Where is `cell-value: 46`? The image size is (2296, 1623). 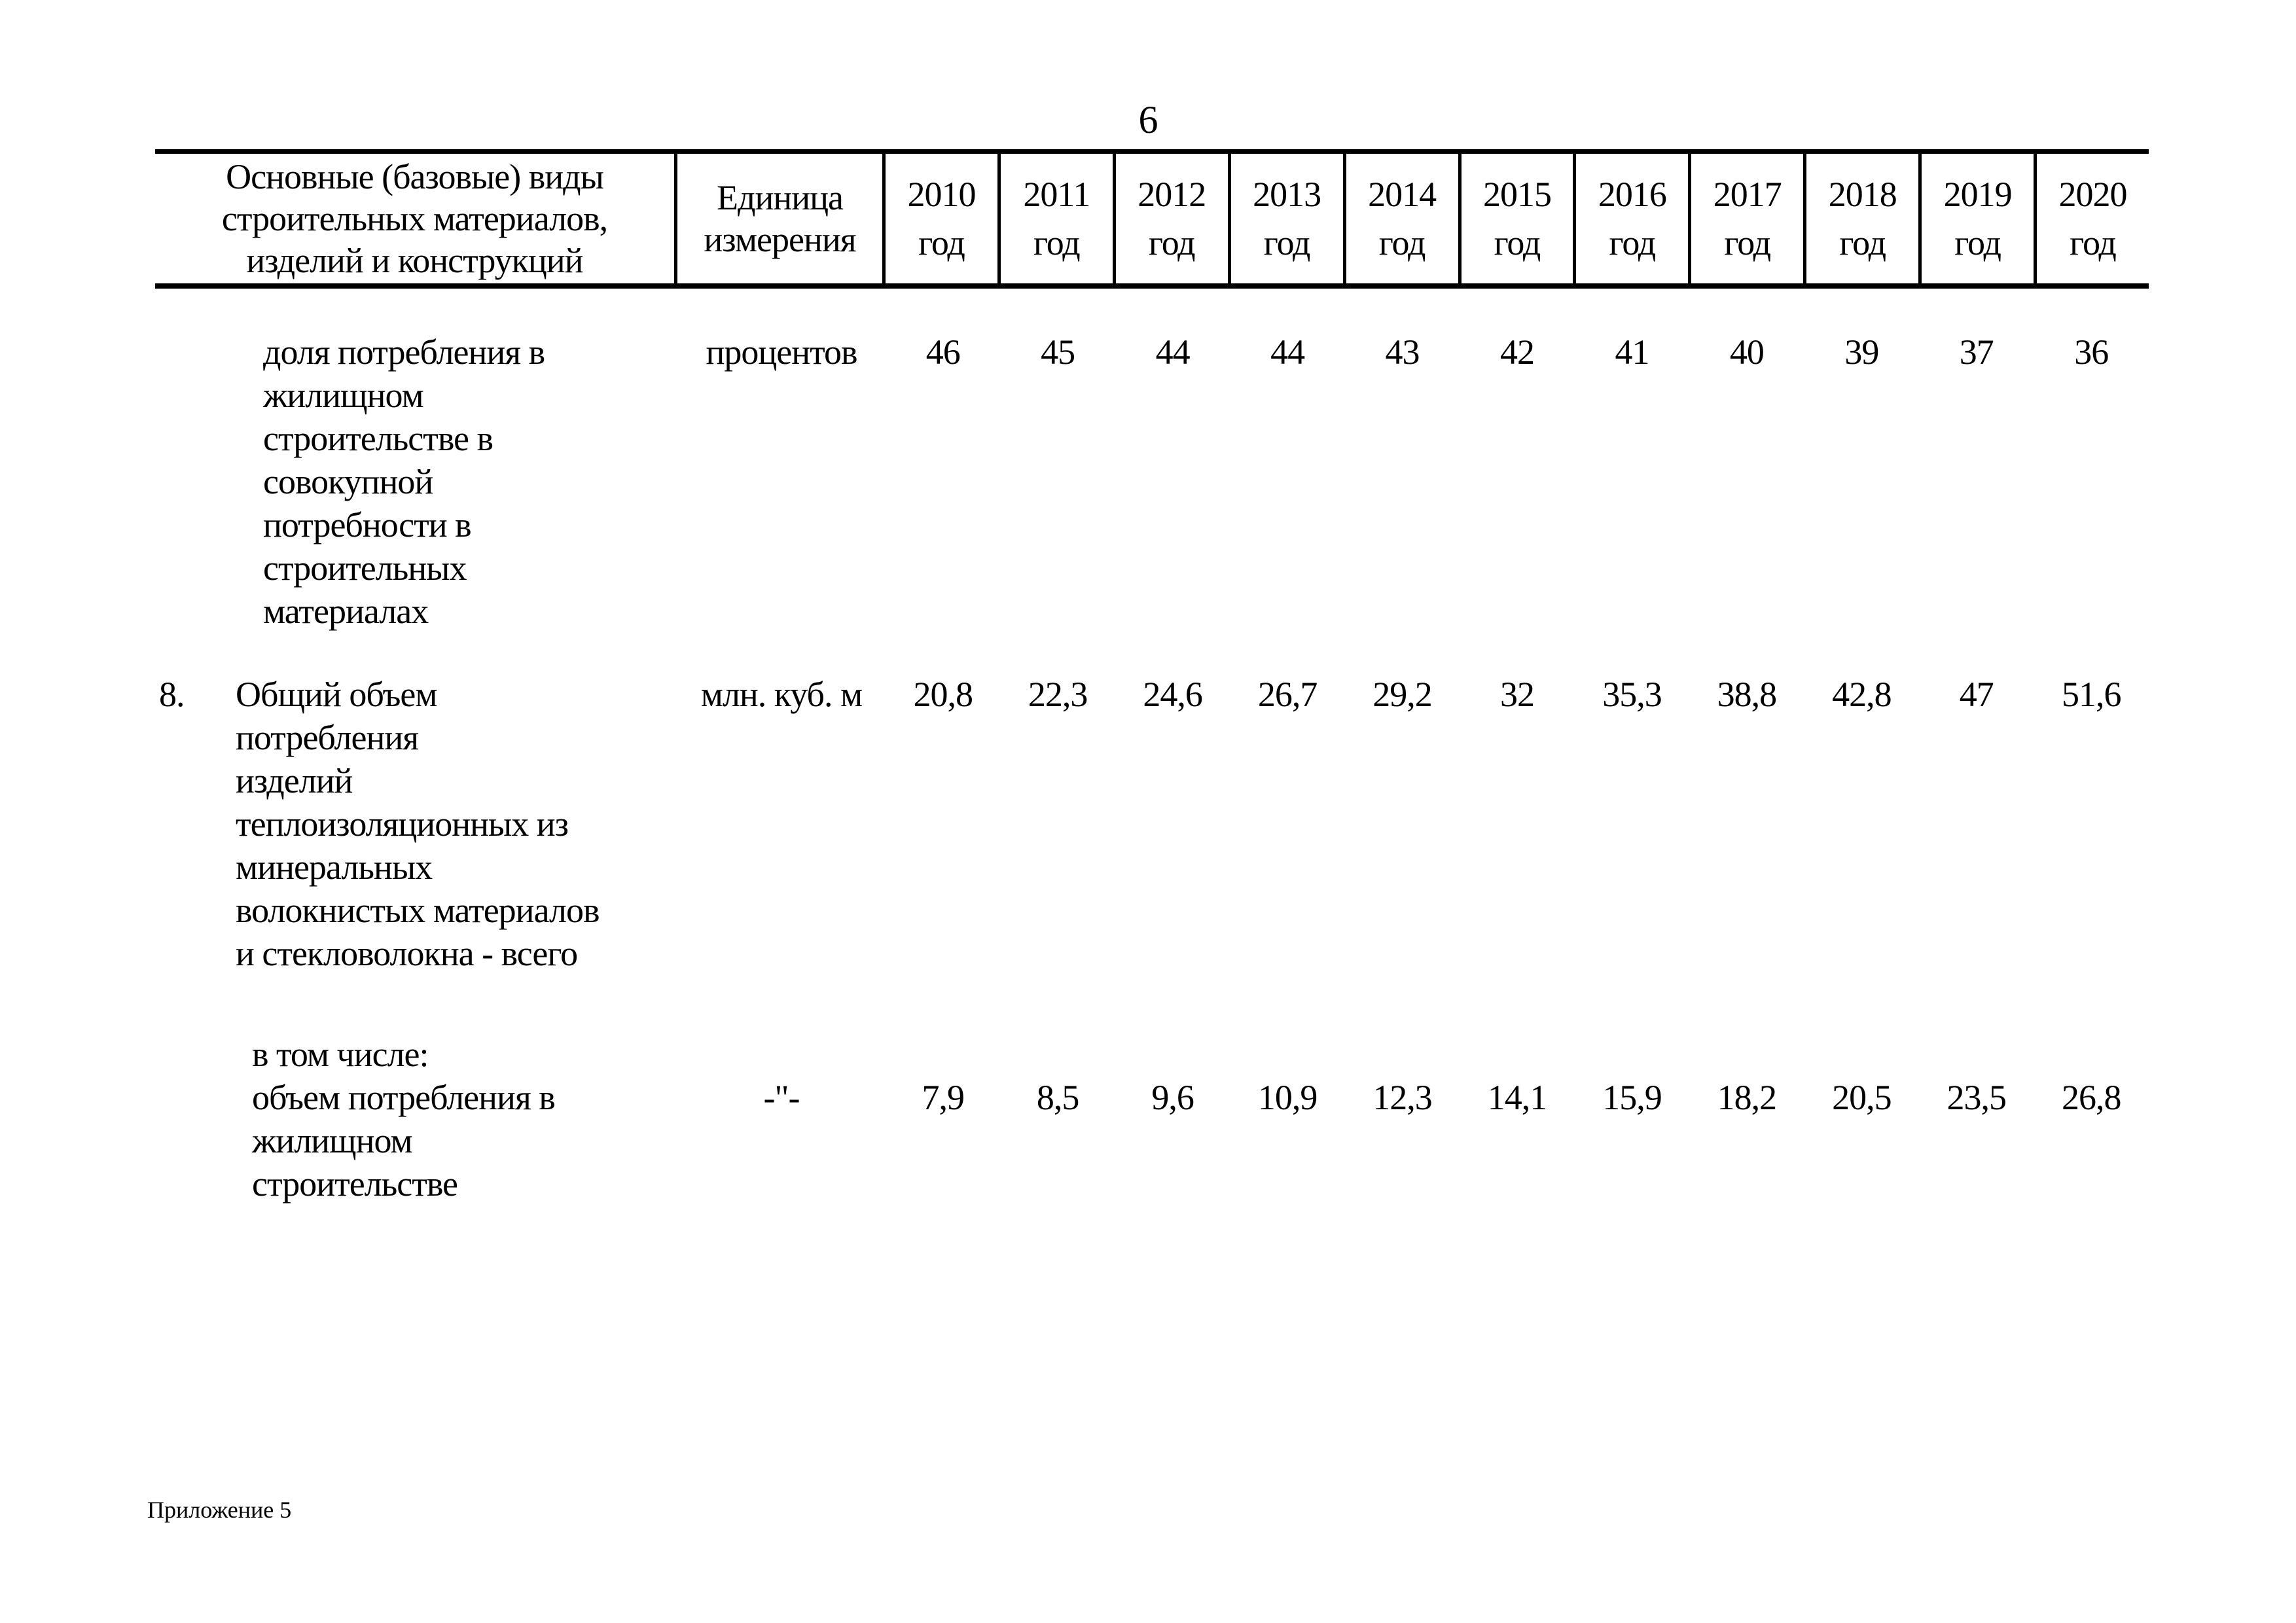
cell-value: 46 is located at coordinates (943, 352).